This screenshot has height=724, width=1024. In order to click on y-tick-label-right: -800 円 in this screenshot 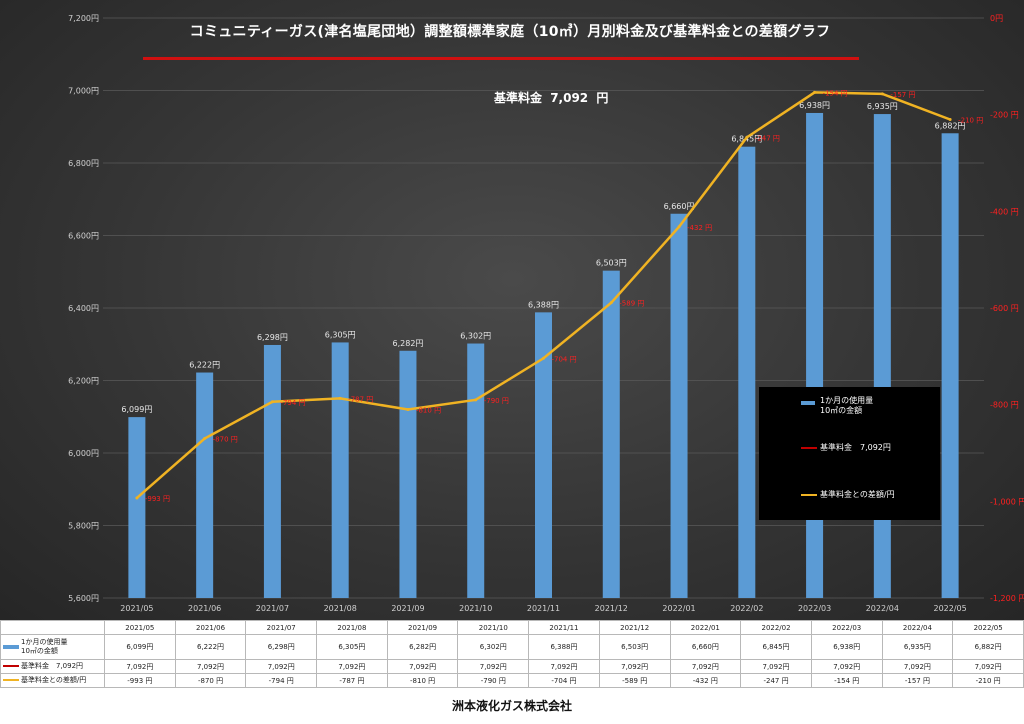, I will do `click(1004, 405)`.